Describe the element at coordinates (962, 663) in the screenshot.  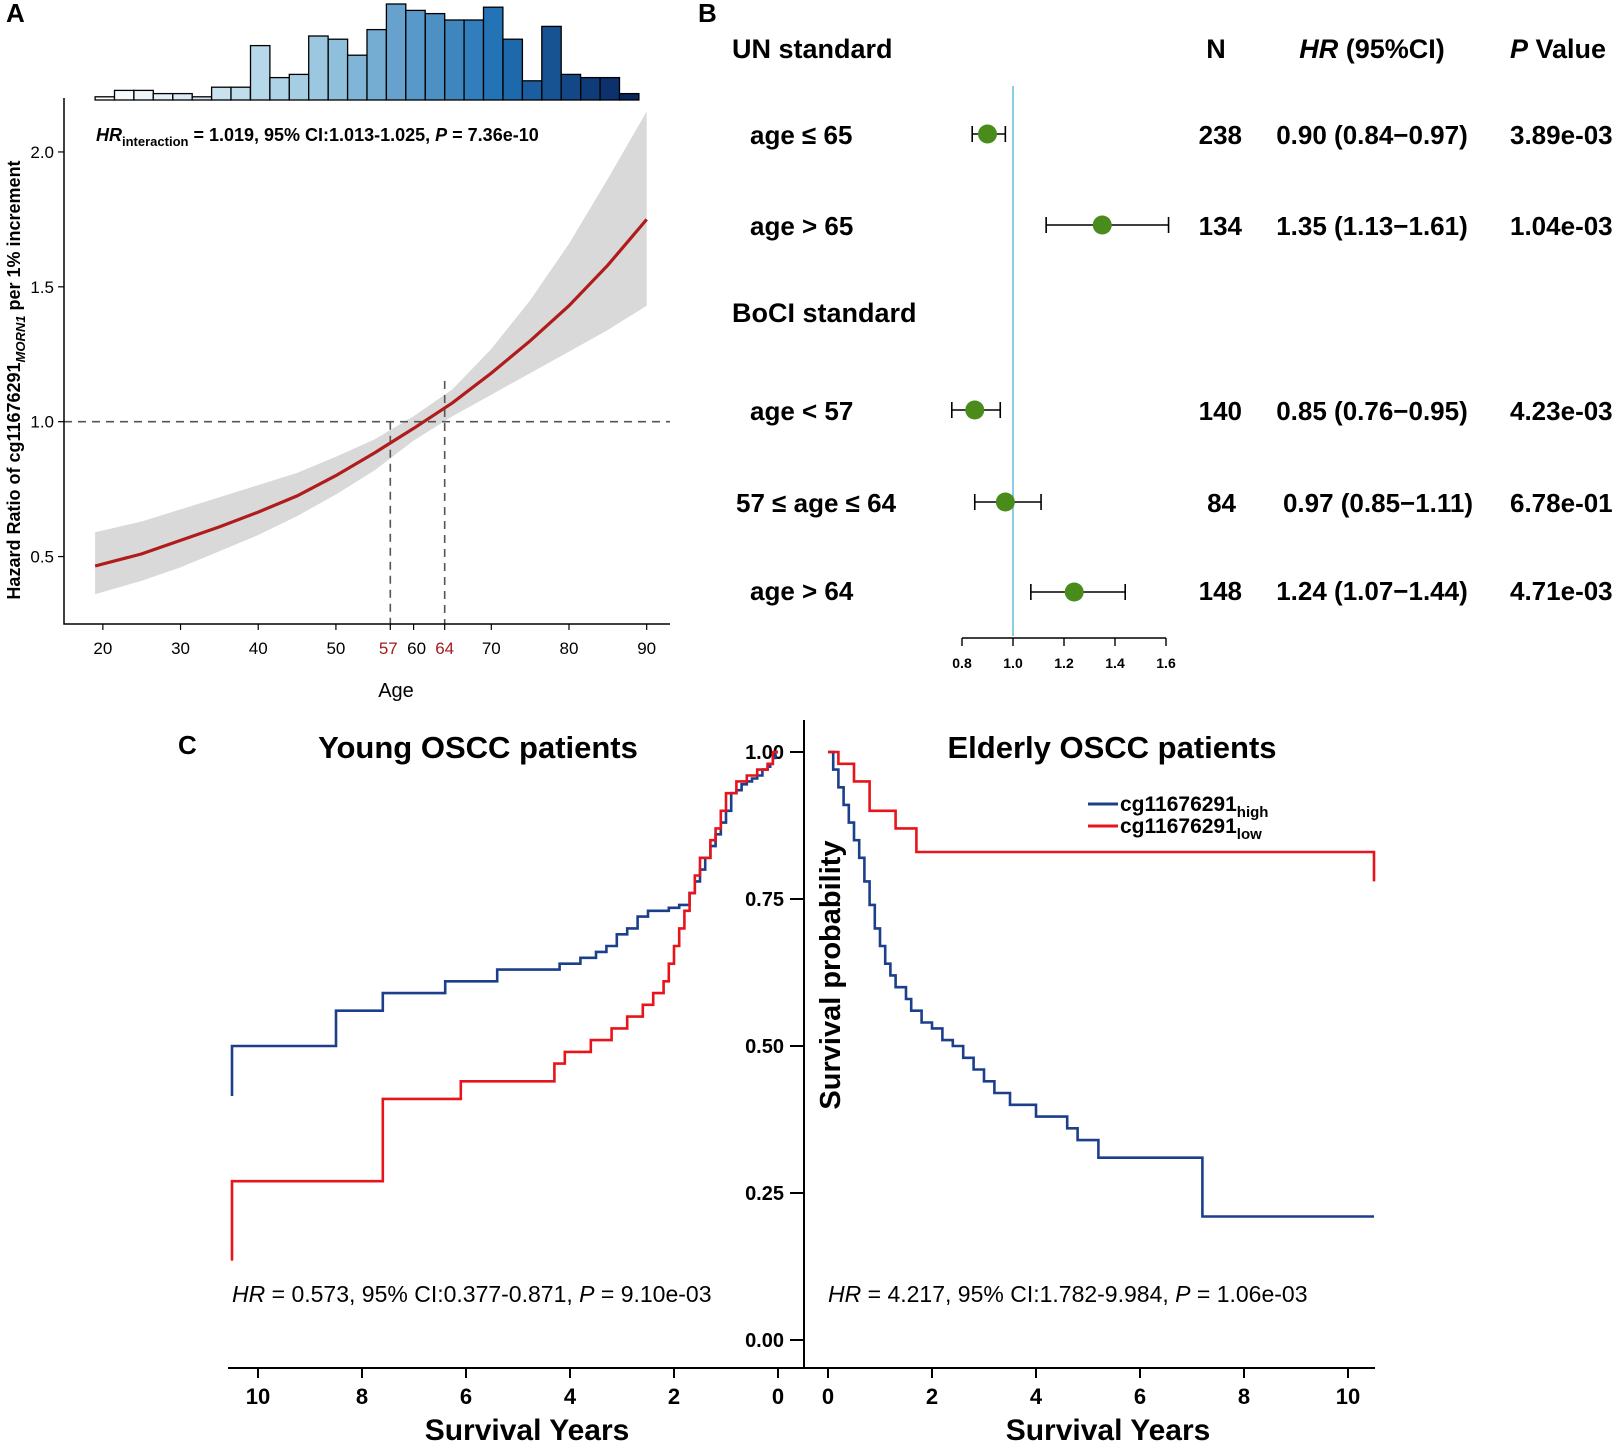
I see `forest-x-tick-label: 0.8` at that location.